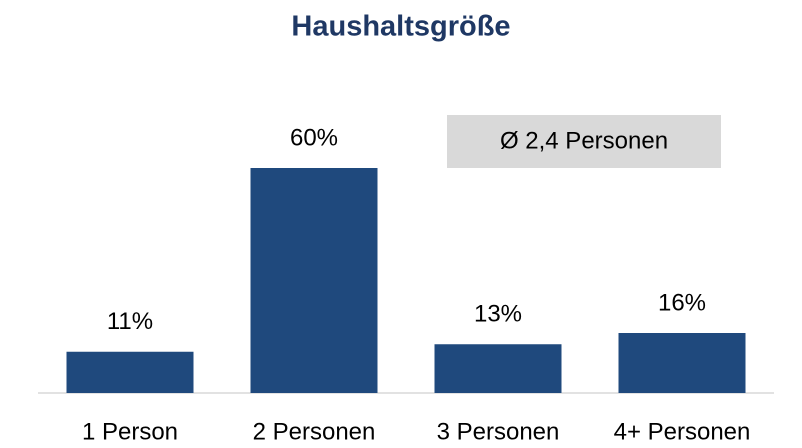  I want to click on annotation: Ø 2,4 Personen, so click(584, 140).